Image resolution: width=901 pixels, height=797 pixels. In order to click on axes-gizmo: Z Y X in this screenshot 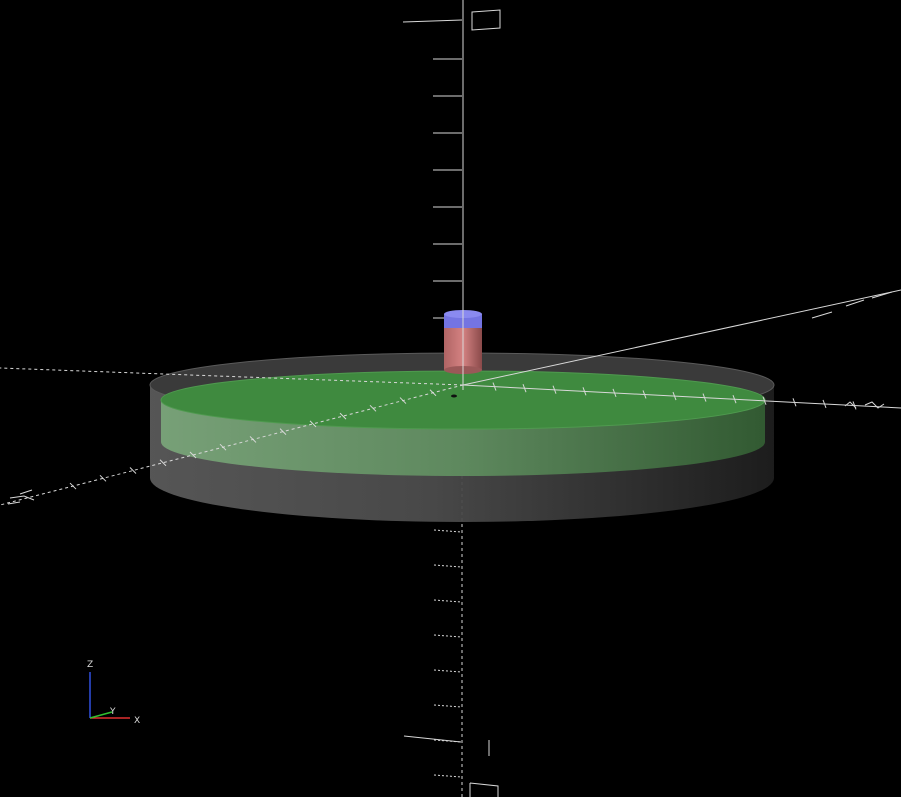, I will do `click(113, 693)`.